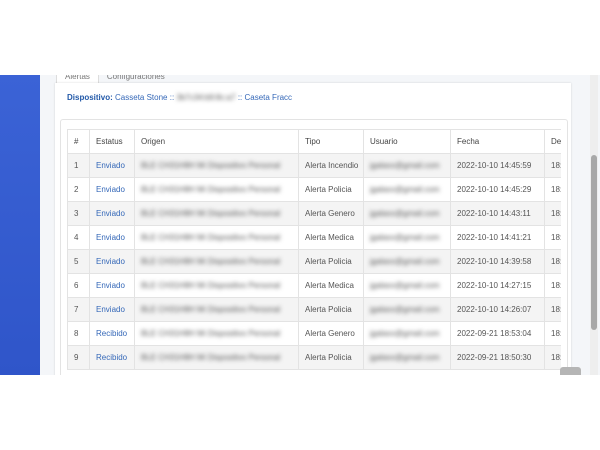  What do you see at coordinates (552, 141) in the screenshot?
I see `column-header: De` at bounding box center [552, 141].